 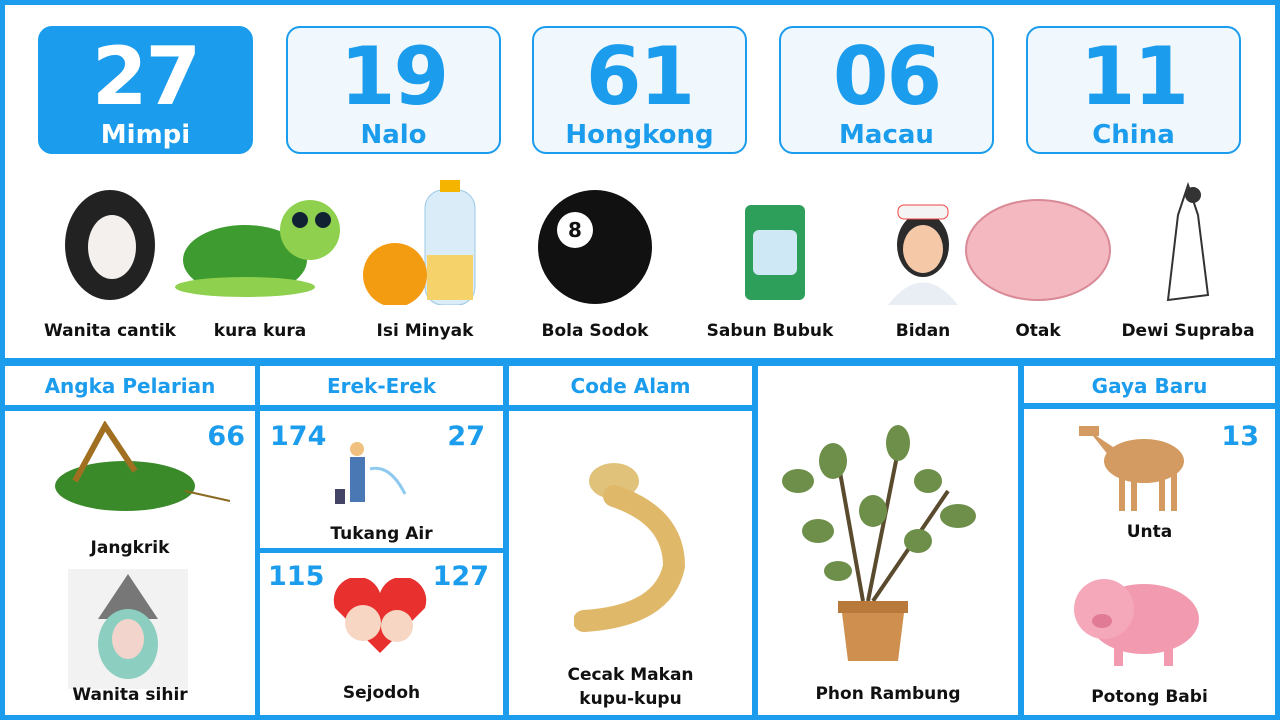 What do you see at coordinates (887, 76) in the screenshot?
I see `number-value: 06` at bounding box center [887, 76].